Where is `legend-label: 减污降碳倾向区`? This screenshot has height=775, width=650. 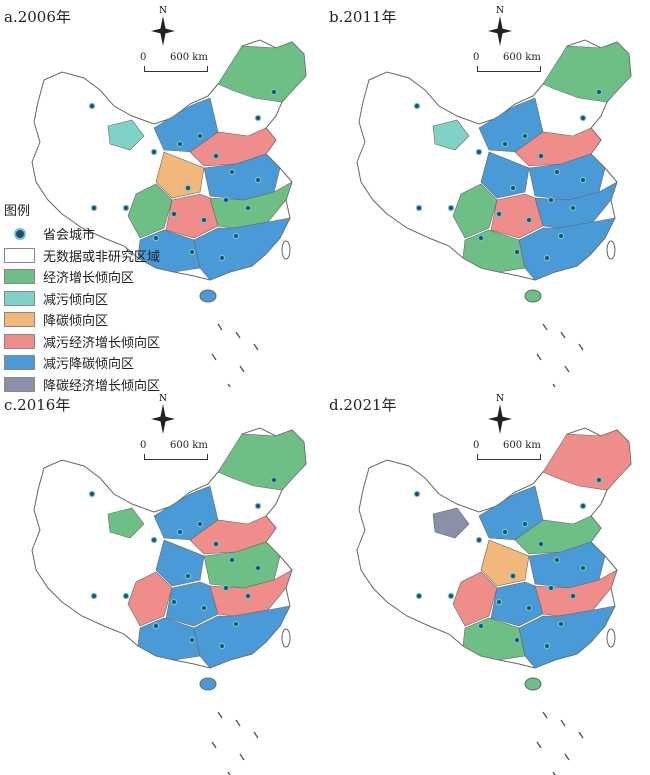 legend-label: 减污降碳倾向区 is located at coordinates (89, 365).